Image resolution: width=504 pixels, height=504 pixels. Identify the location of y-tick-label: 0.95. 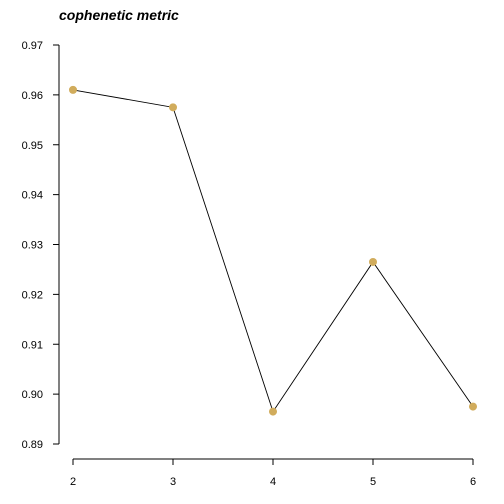
(32, 146).